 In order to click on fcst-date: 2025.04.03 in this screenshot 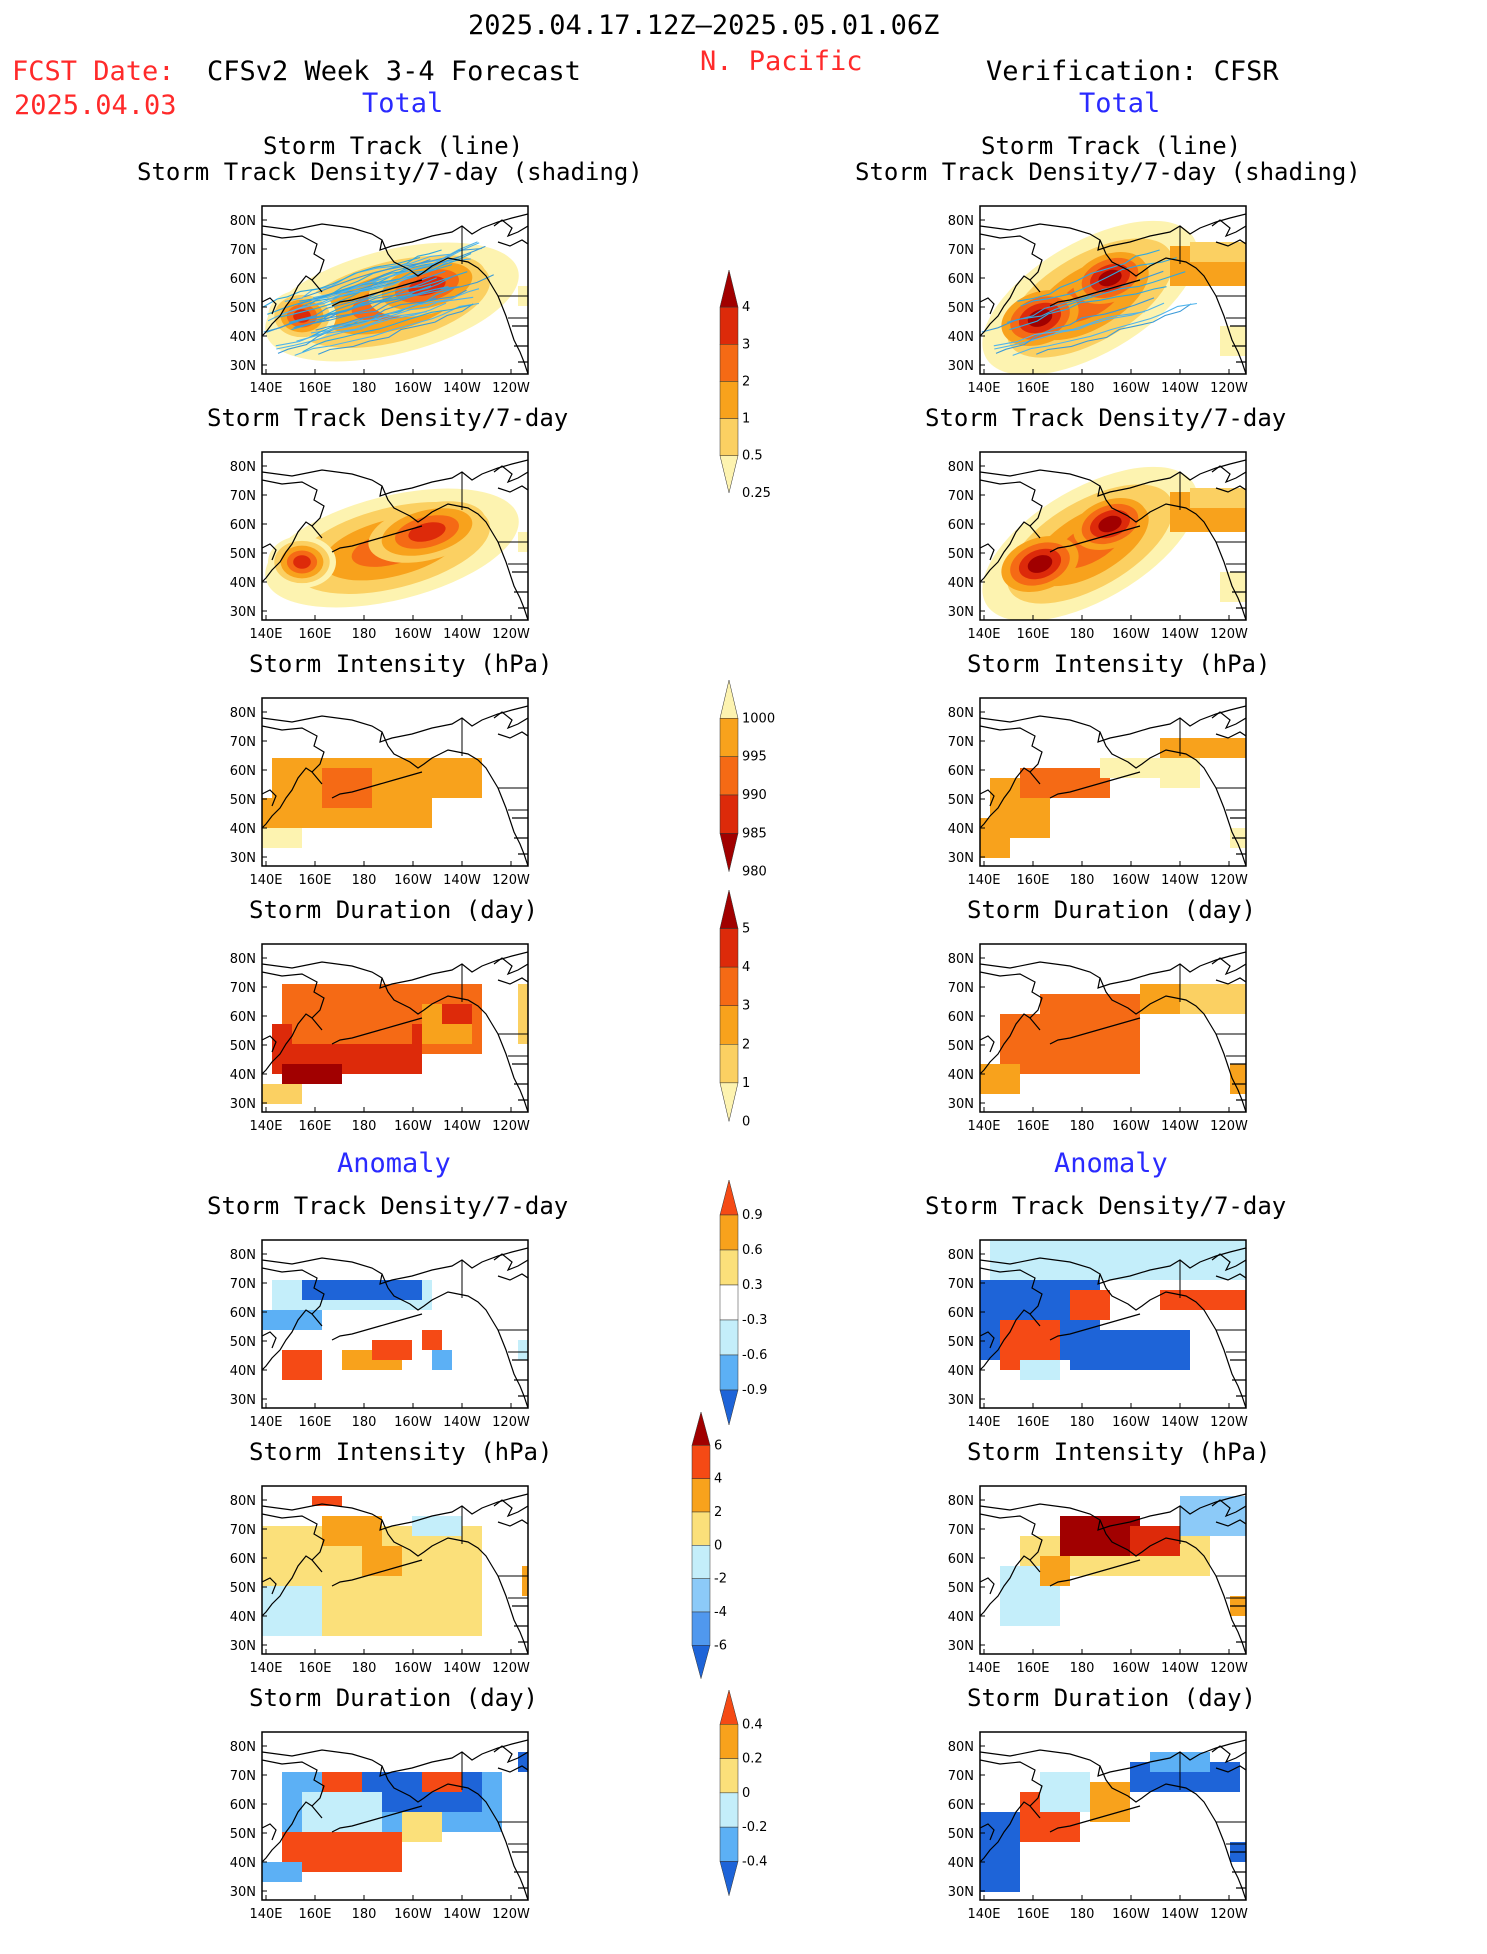, I will do `click(95, 105)`.